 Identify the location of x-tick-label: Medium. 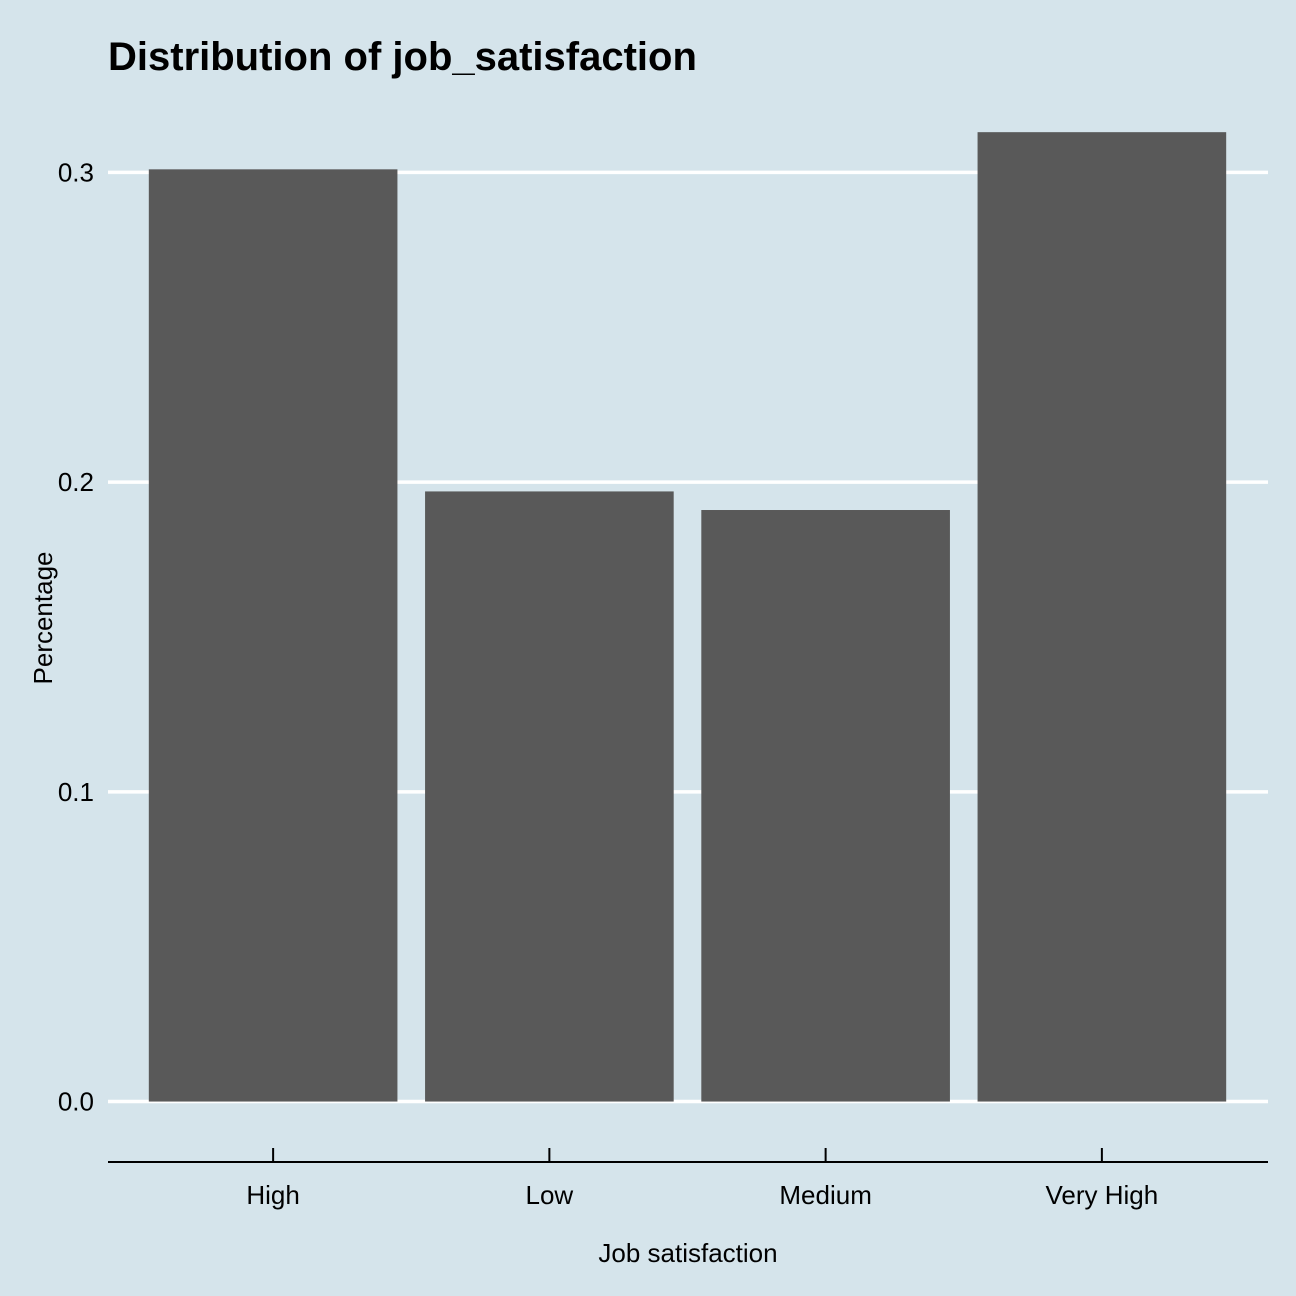
(825, 1195).